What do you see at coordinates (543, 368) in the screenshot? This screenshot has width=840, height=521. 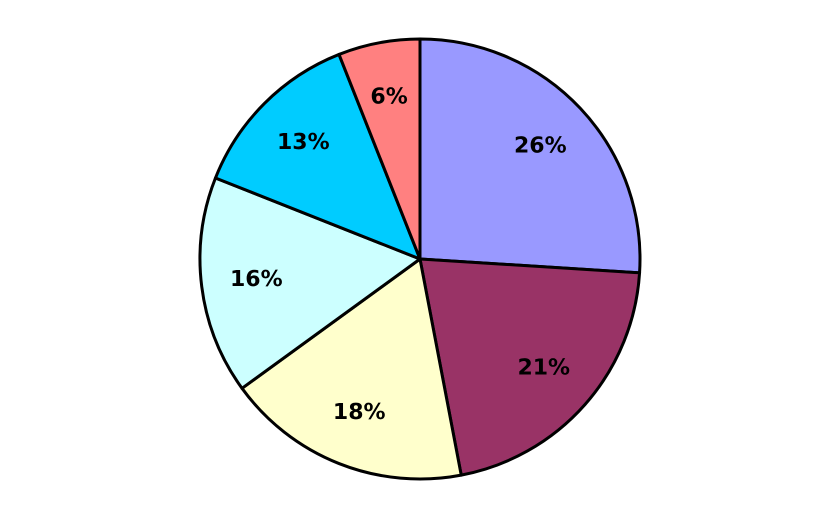 I see `data-label: 21%` at bounding box center [543, 368].